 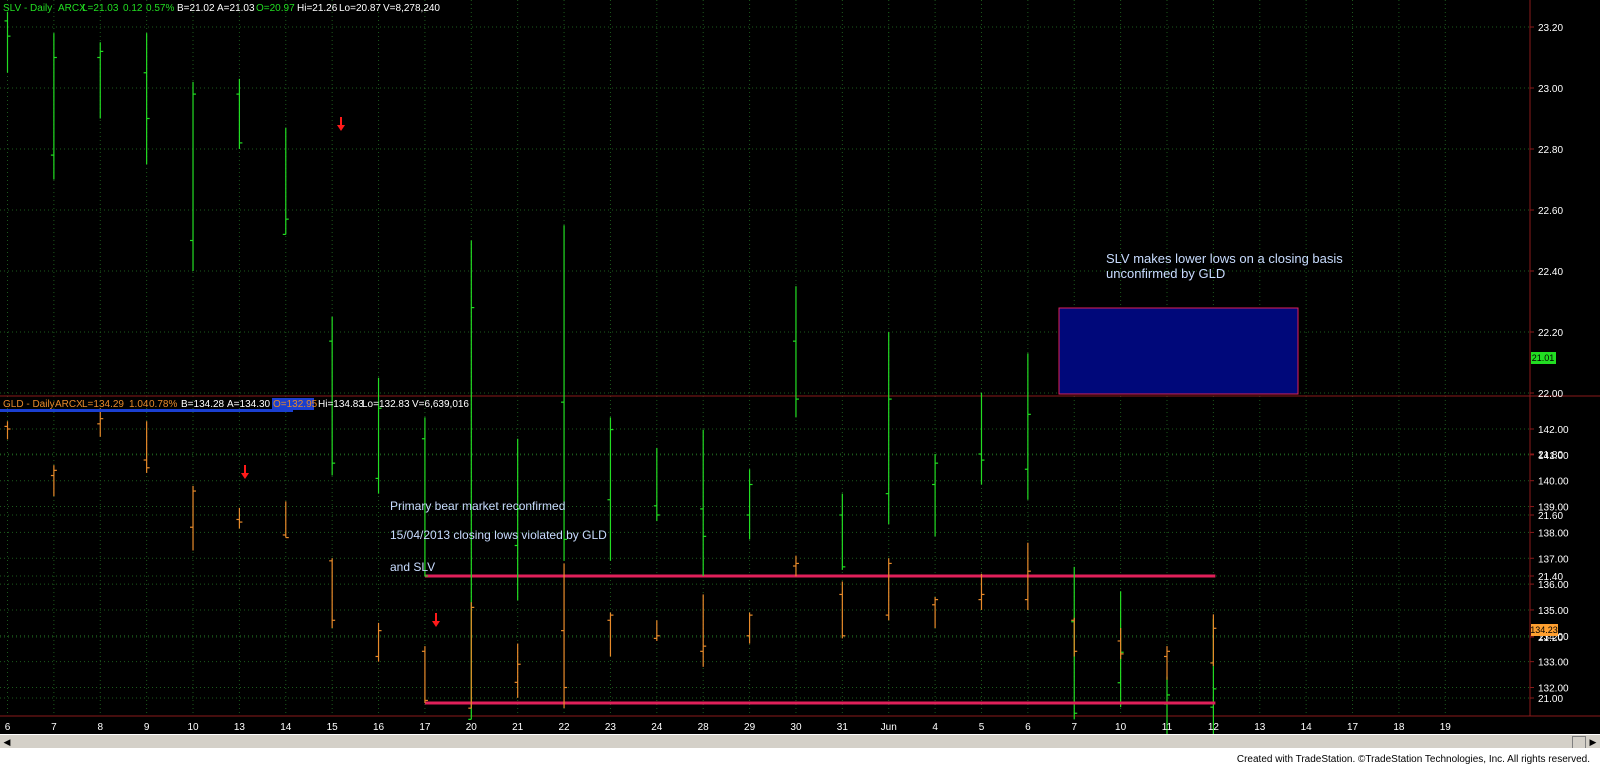 I want to click on x-tick-label: 6, so click(x=1028, y=727).